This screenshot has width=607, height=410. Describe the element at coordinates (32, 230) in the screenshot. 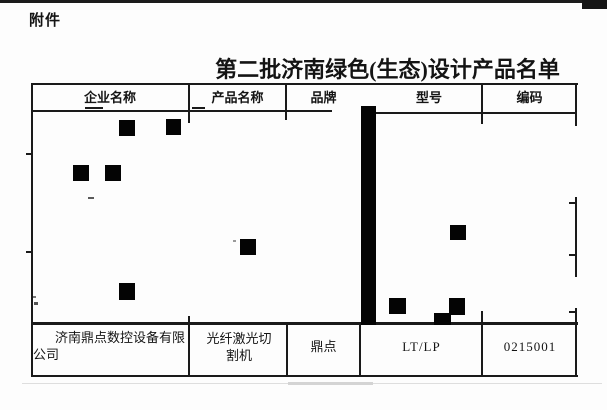

I see `table-border-left` at that location.